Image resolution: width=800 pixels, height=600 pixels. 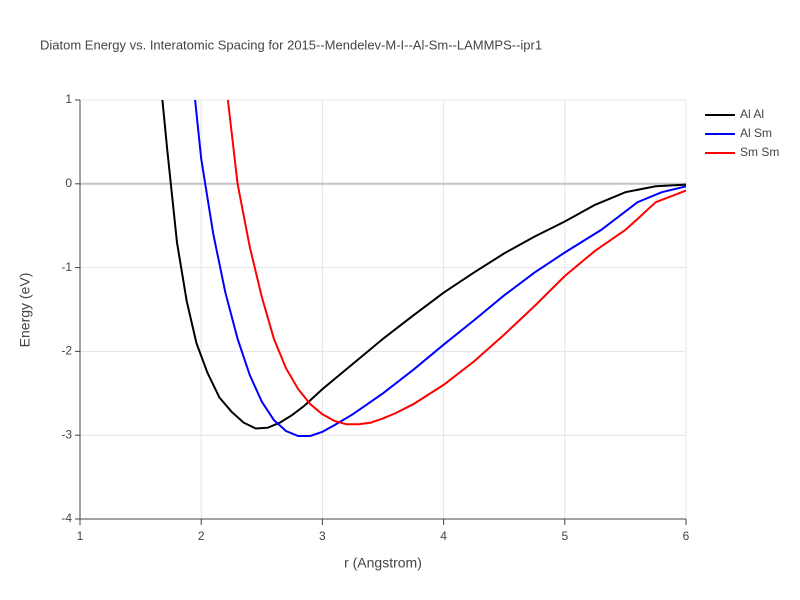 I want to click on x-tick-label: 4, so click(x=443, y=536).